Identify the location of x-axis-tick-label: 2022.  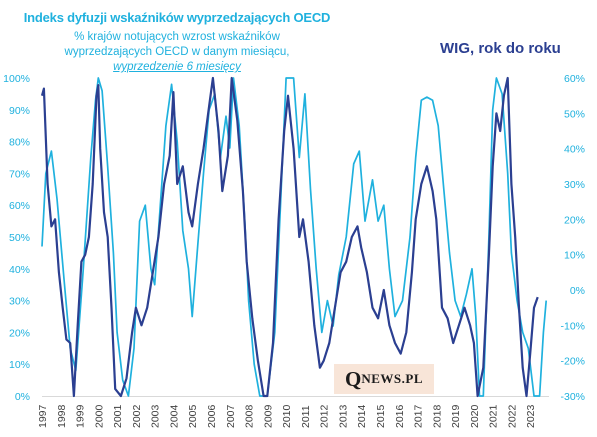
(512, 416).